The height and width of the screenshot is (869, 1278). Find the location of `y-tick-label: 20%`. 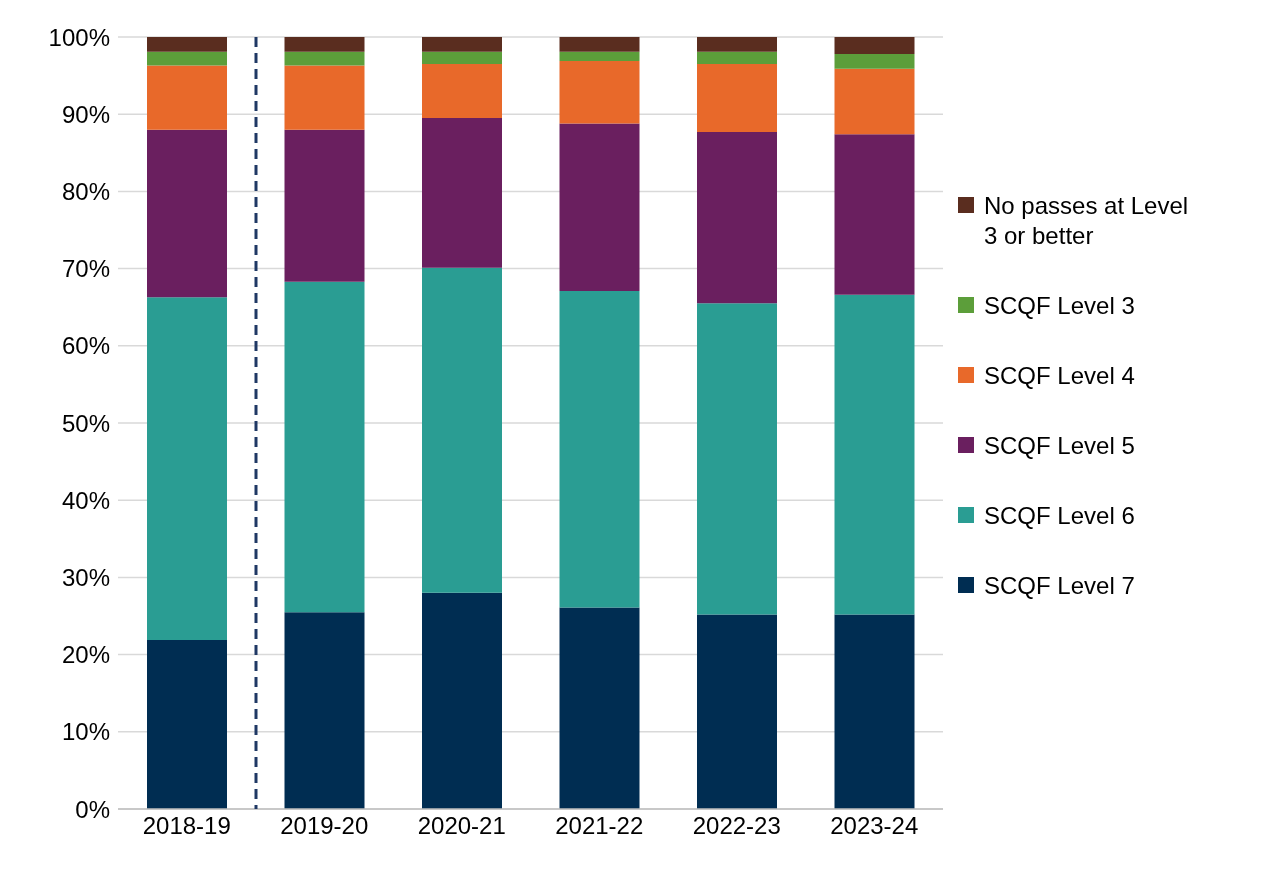

y-tick-label: 20% is located at coordinates (85, 655).